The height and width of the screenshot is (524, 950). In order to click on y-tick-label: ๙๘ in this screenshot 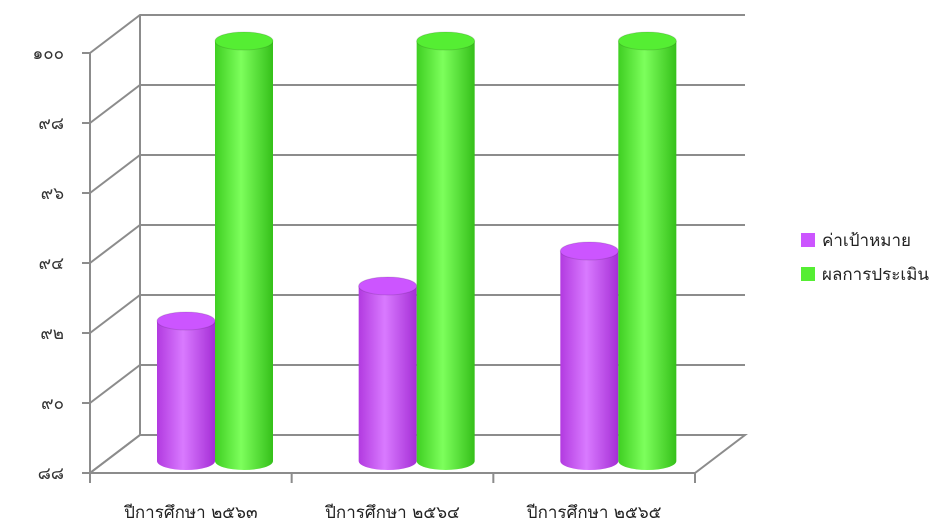, I will do `click(51, 124)`.